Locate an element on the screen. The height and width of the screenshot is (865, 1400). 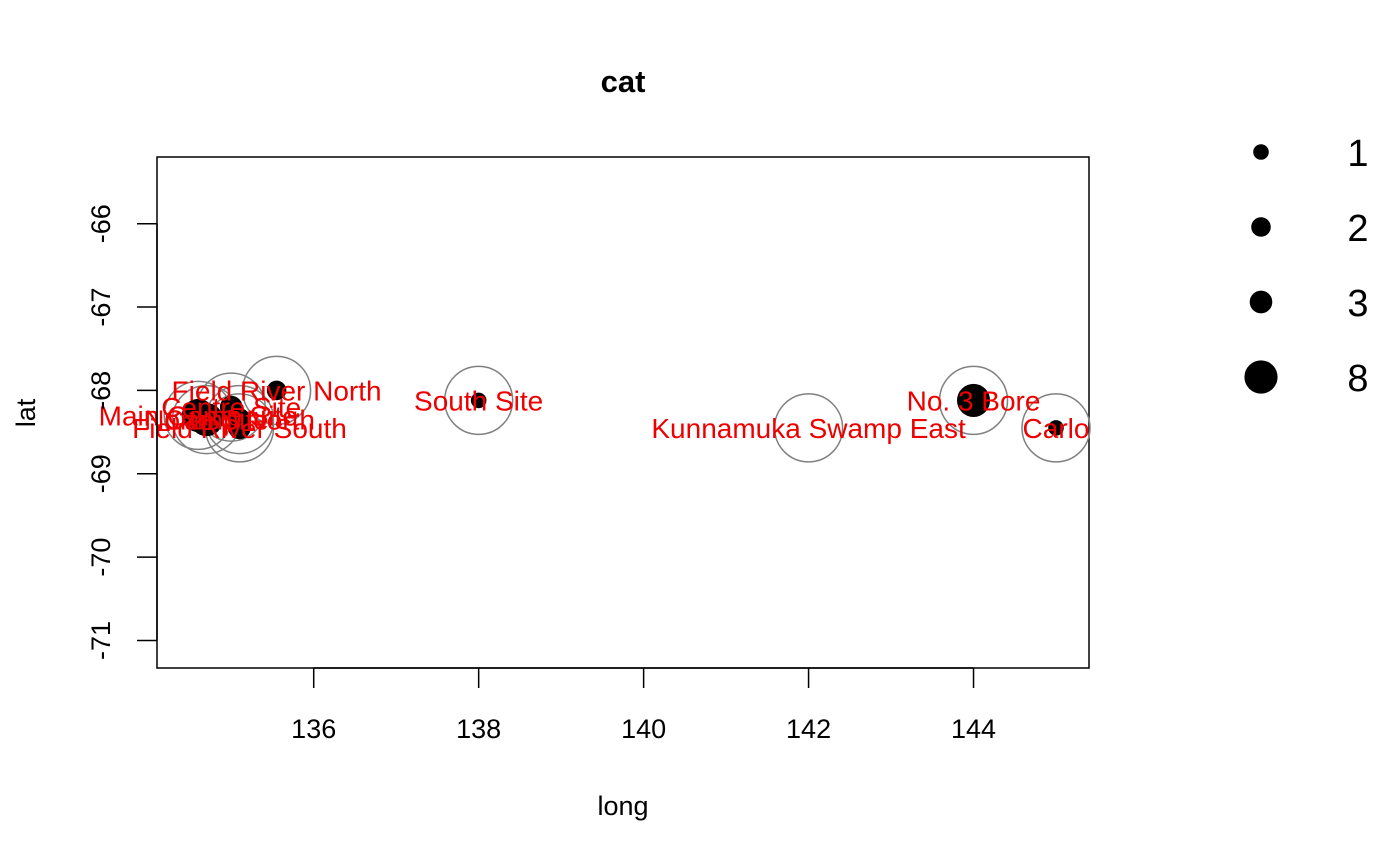
y-tick-label: -70 is located at coordinates (101, 557).